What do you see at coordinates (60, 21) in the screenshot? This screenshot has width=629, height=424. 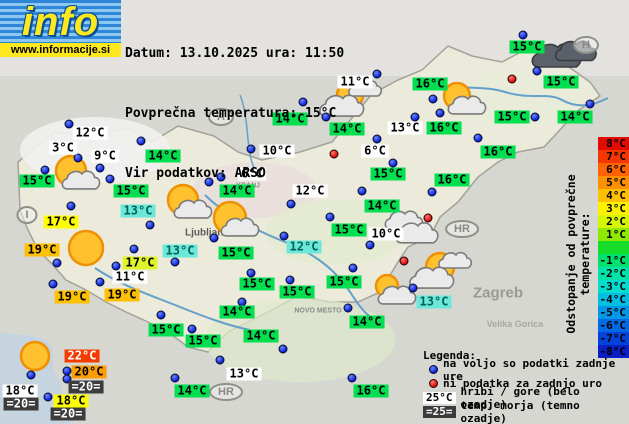 I see `logo-stripes: info` at bounding box center [60, 21].